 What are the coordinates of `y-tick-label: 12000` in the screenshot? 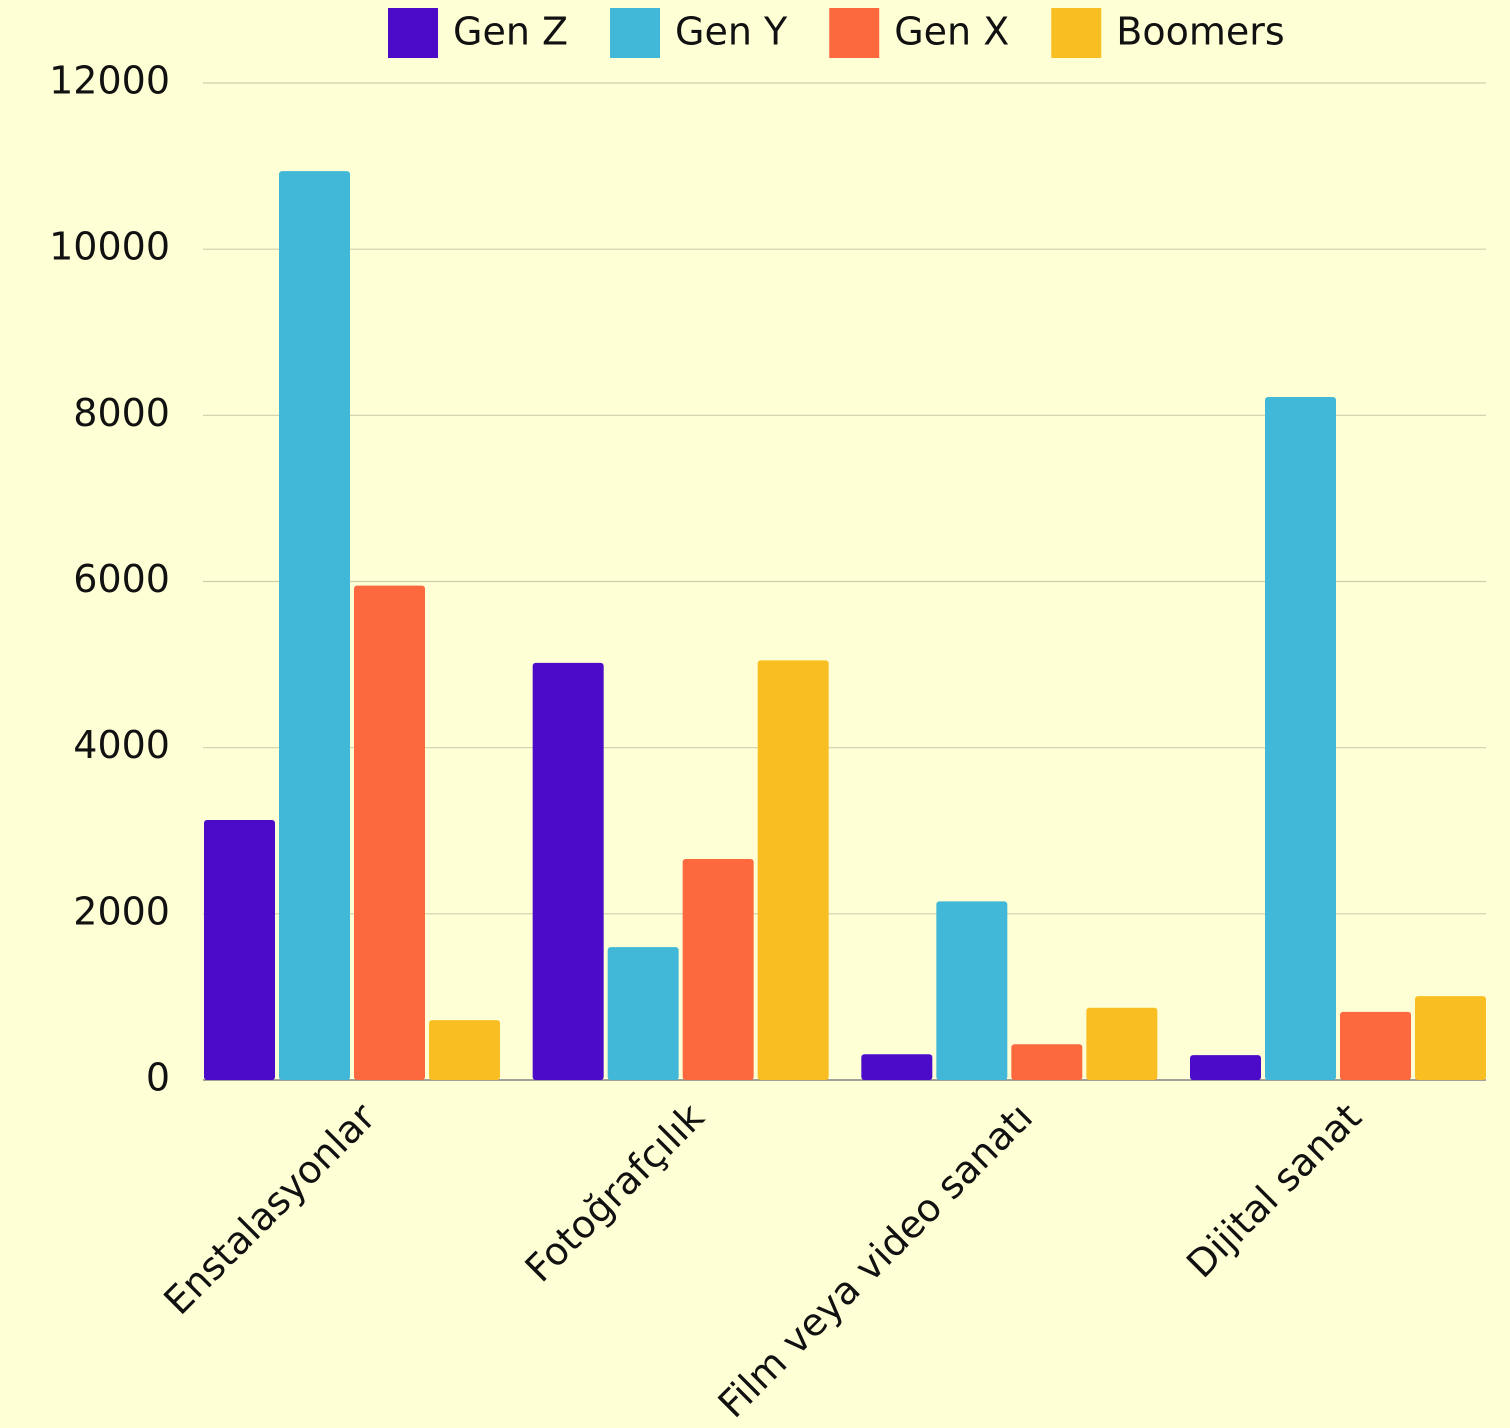 It's located at (109, 81).